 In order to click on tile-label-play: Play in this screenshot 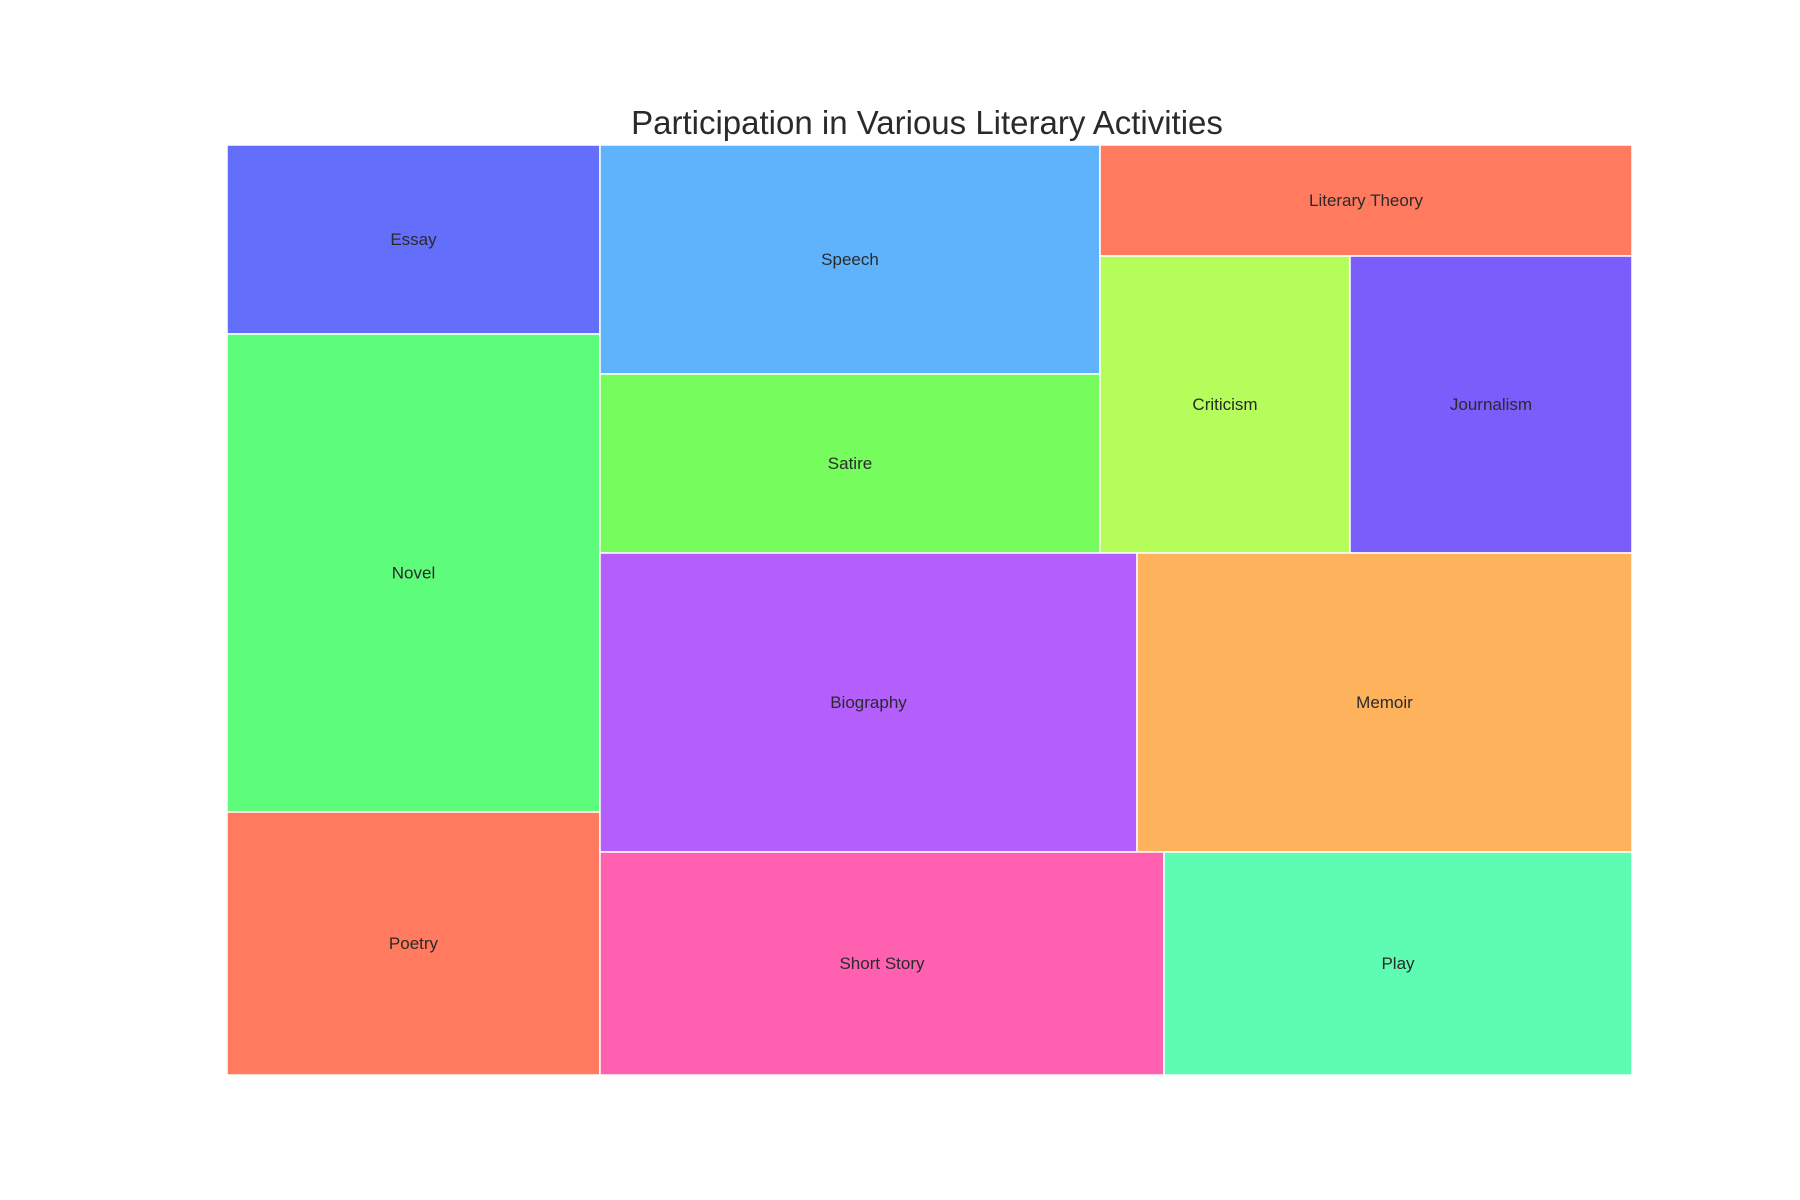, I will do `click(1398, 963)`.